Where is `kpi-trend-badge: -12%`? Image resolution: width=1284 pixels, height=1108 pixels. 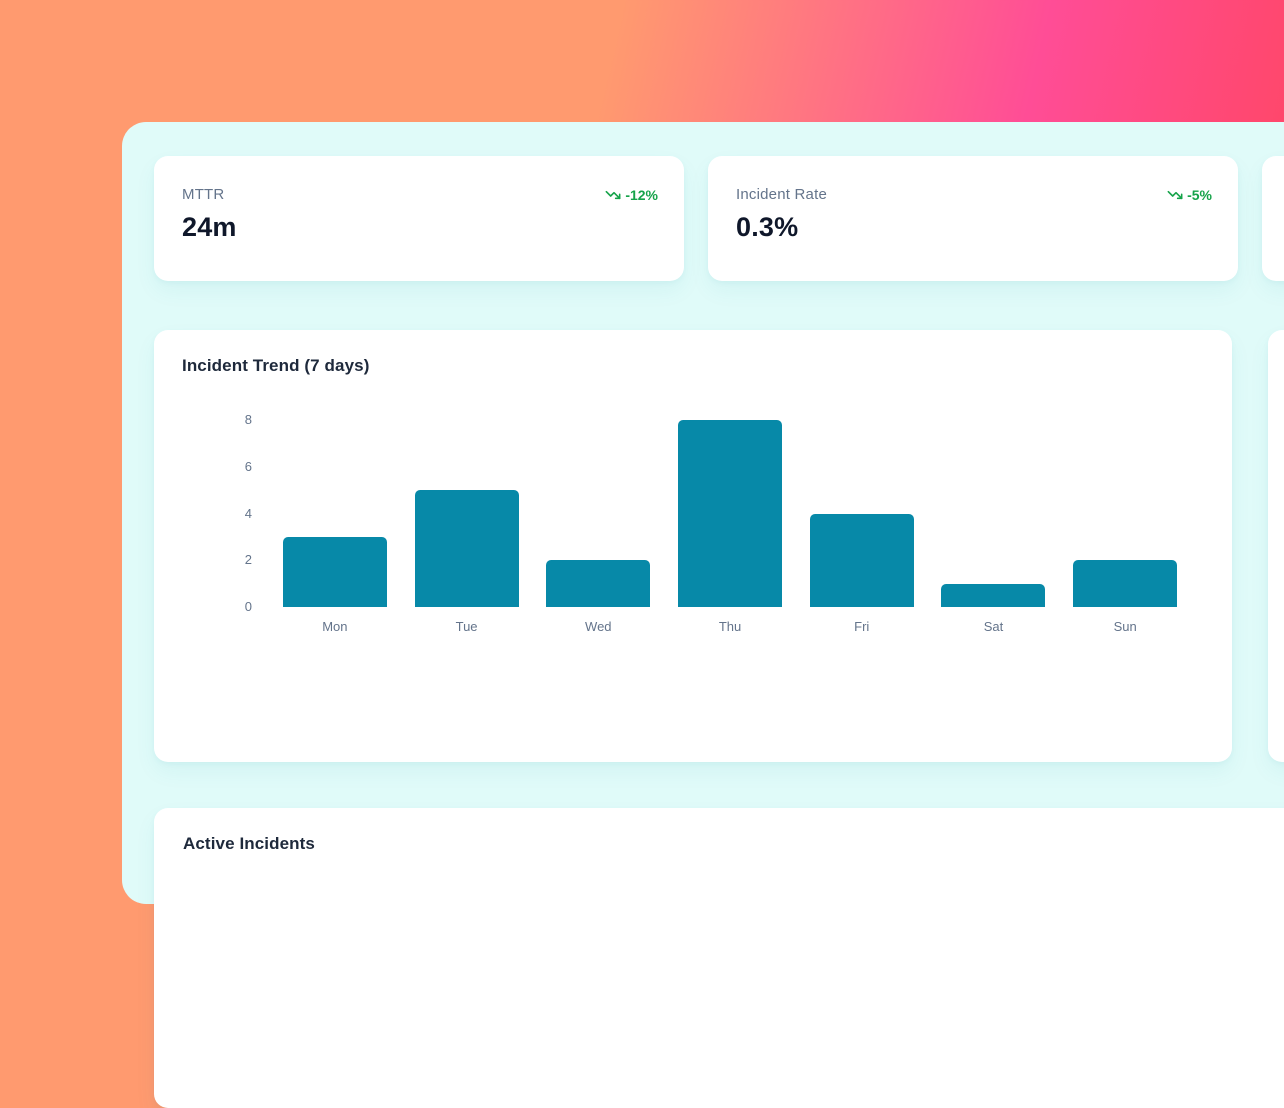
kpi-trend-badge: -12% is located at coordinates (631, 195).